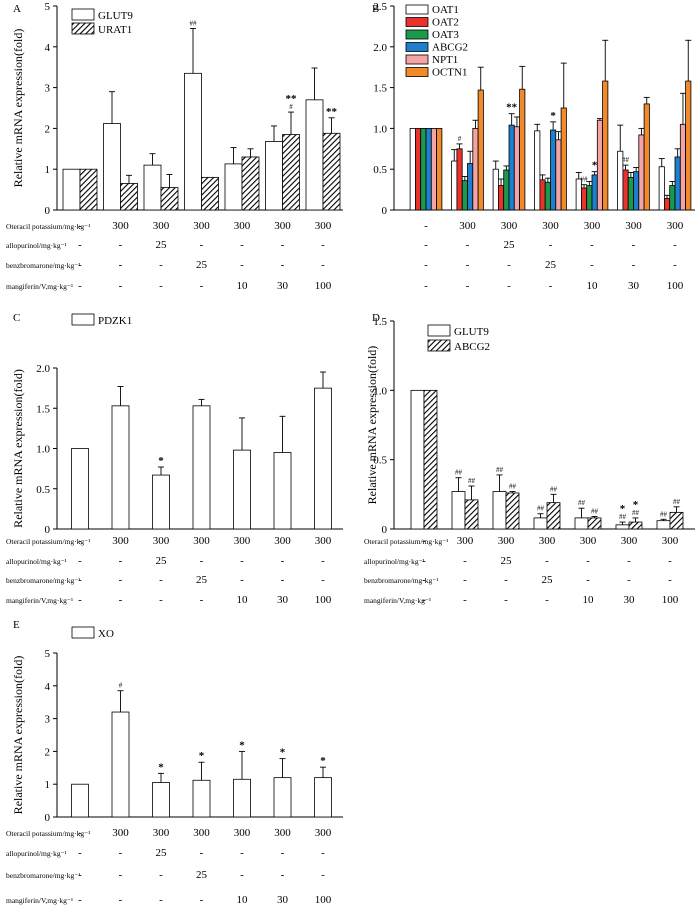  What do you see at coordinates (48, 720) in the screenshot?
I see `y-tick-label: 3` at bounding box center [48, 720].